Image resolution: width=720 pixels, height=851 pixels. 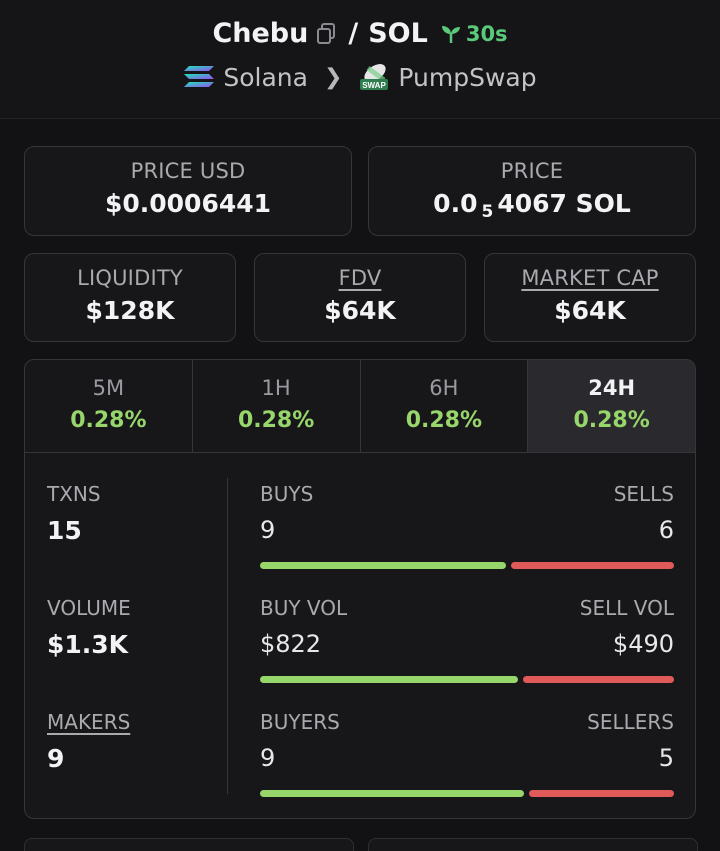 I want to click on tab-1h: 1H 0.28%, so click(x=277, y=406).